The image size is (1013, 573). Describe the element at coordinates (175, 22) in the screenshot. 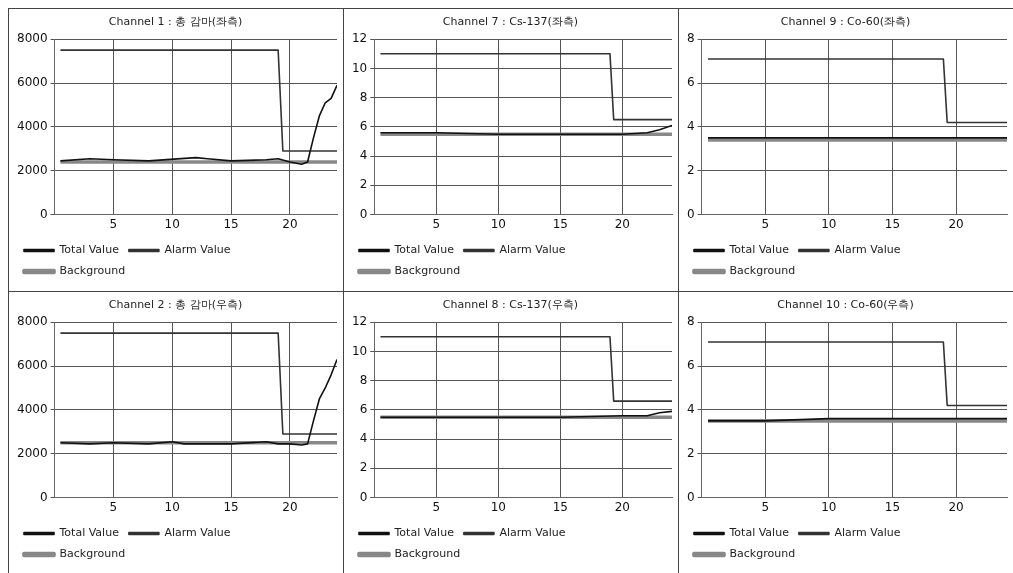

I see `chart-title: Channel 1 : 총 감마(좌측)` at that location.